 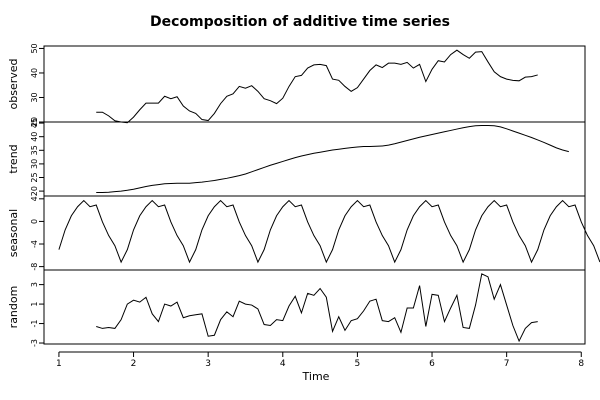 I want to click on y-axis-label-seasonal: seasonal, so click(x=13, y=233).